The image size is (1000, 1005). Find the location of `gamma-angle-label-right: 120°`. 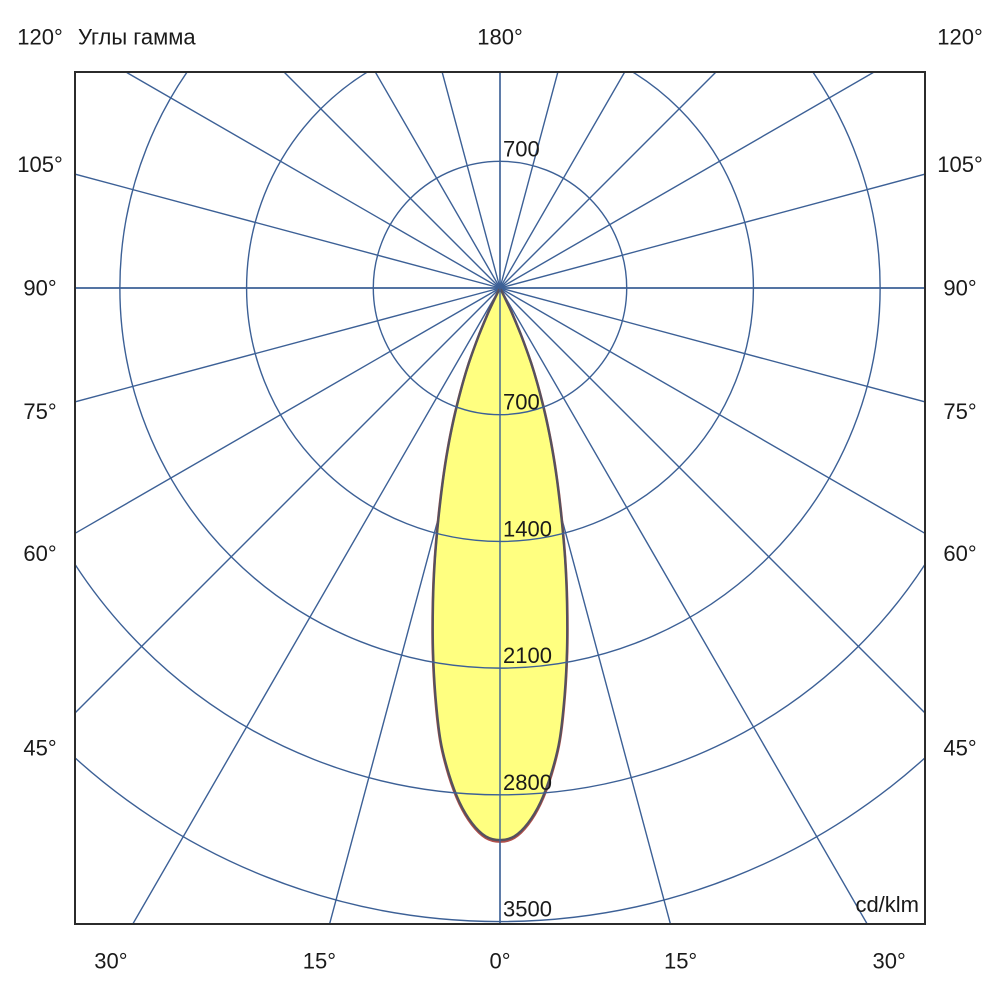

gamma-angle-label-right: 120° is located at coordinates (960, 37).